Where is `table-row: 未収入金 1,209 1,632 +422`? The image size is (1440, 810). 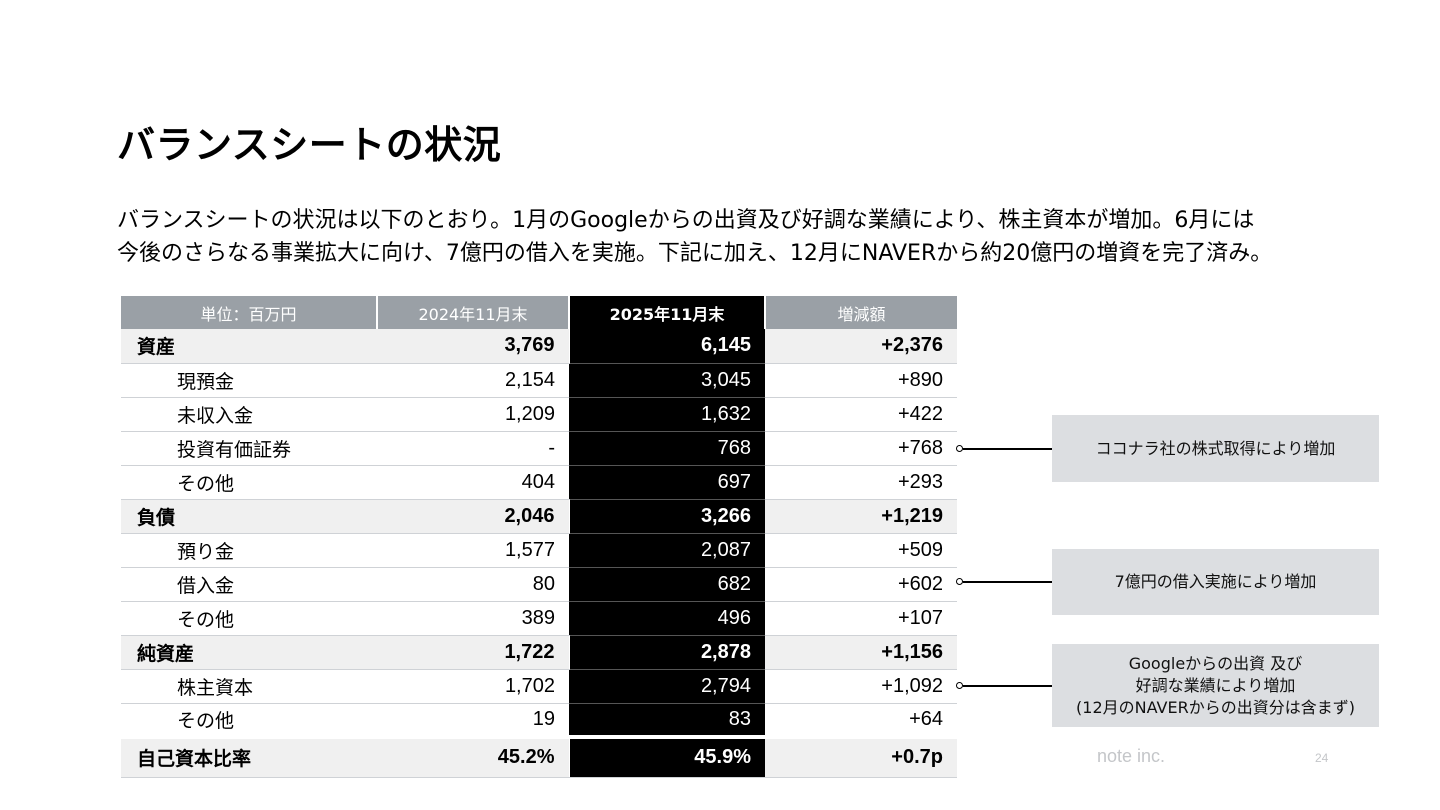
table-row: 未収入金 1,209 1,632 +422 is located at coordinates (539, 414).